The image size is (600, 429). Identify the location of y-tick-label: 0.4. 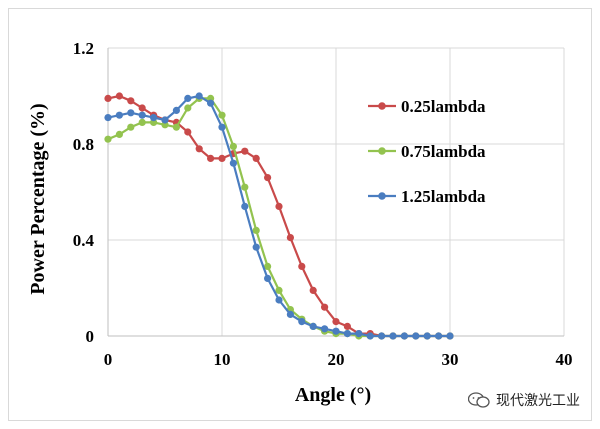
(84, 240).